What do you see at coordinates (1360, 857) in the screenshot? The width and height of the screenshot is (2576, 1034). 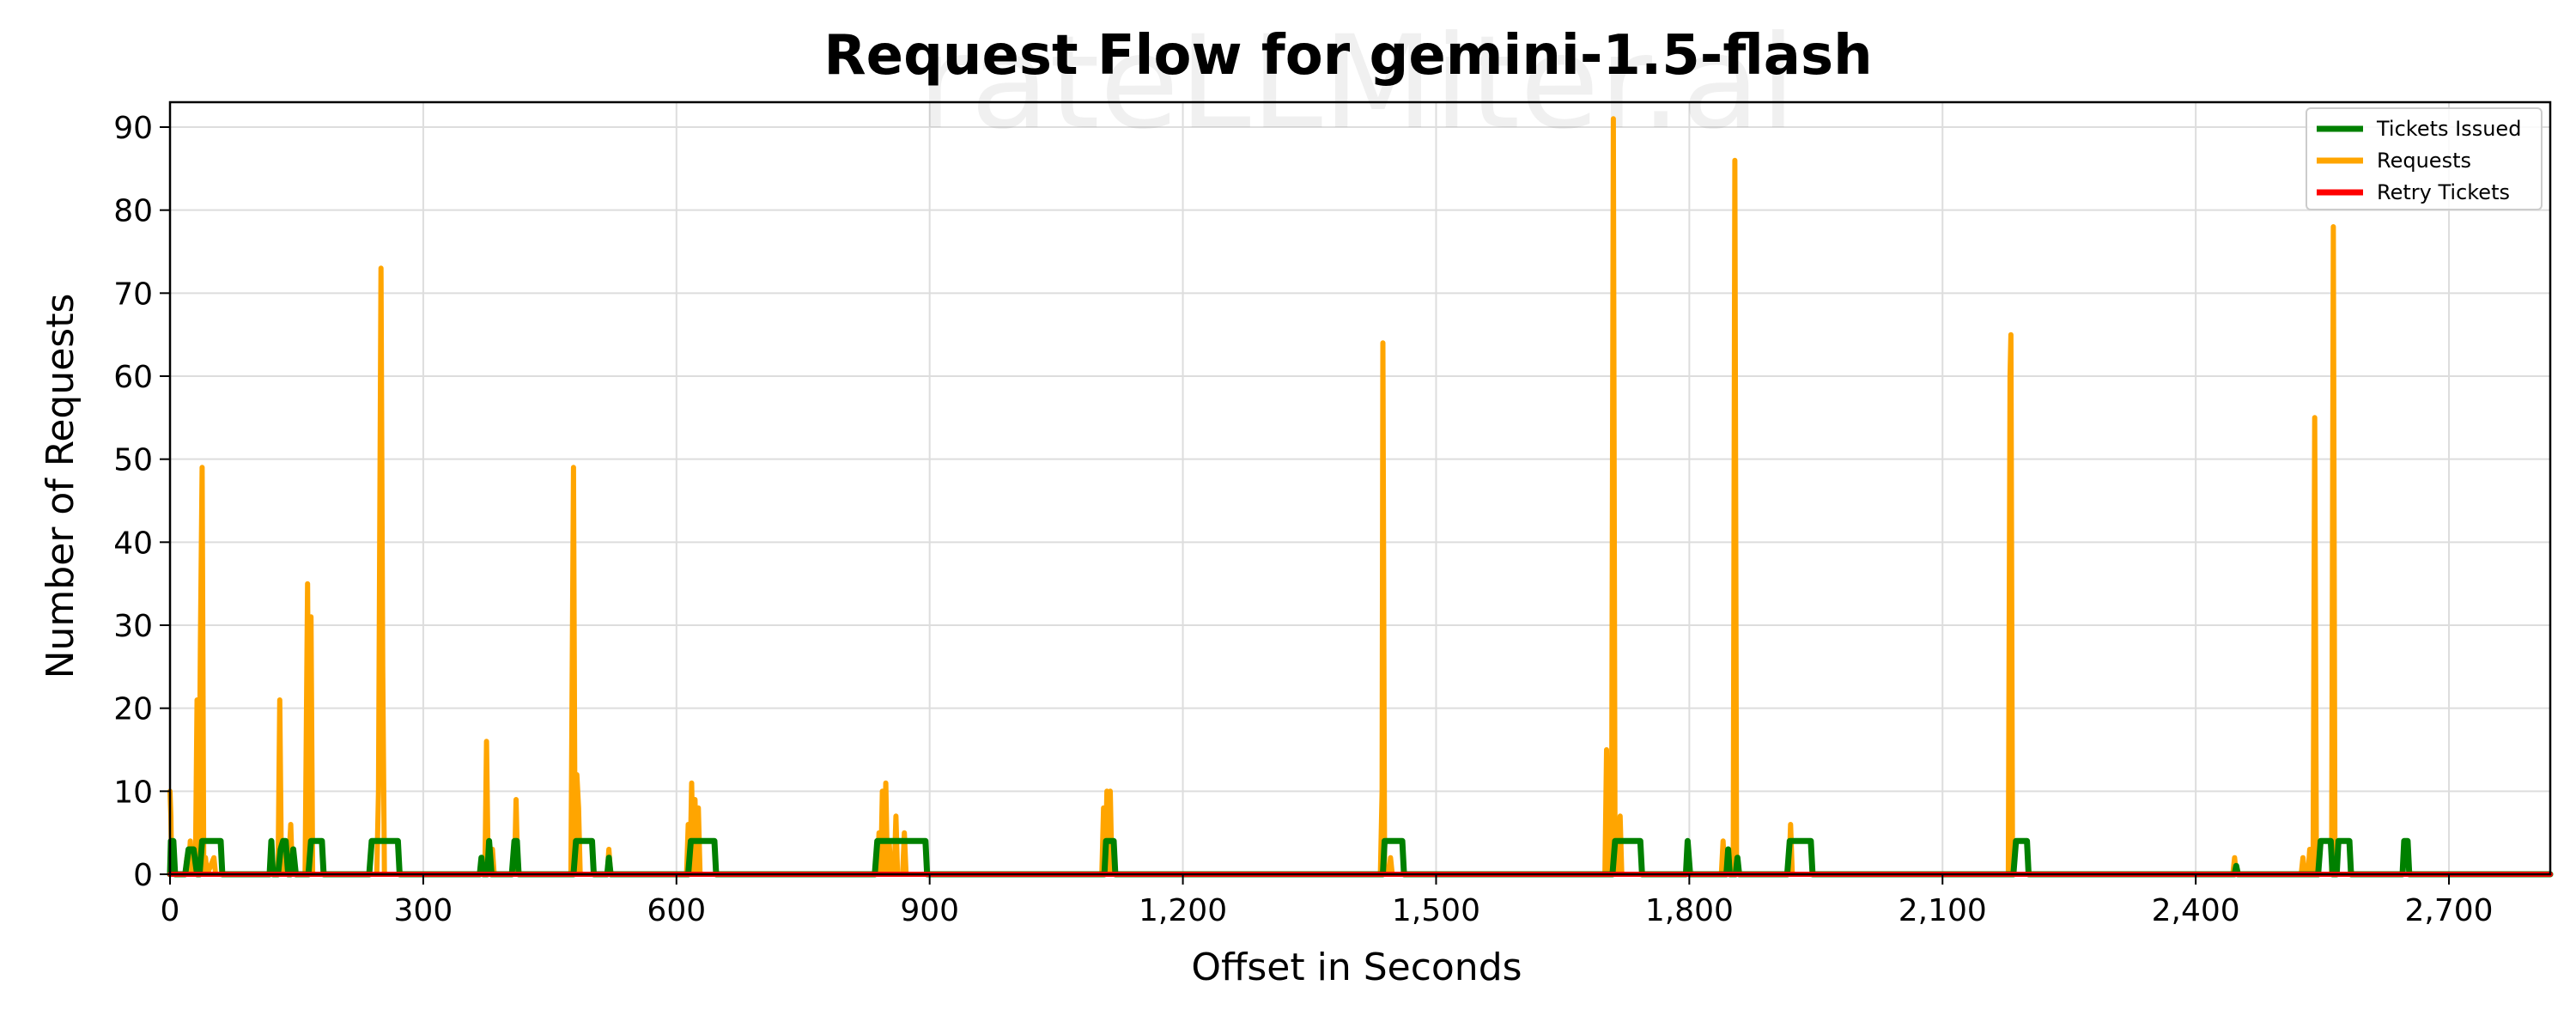 I see `series-line-tickets-issued` at bounding box center [1360, 857].